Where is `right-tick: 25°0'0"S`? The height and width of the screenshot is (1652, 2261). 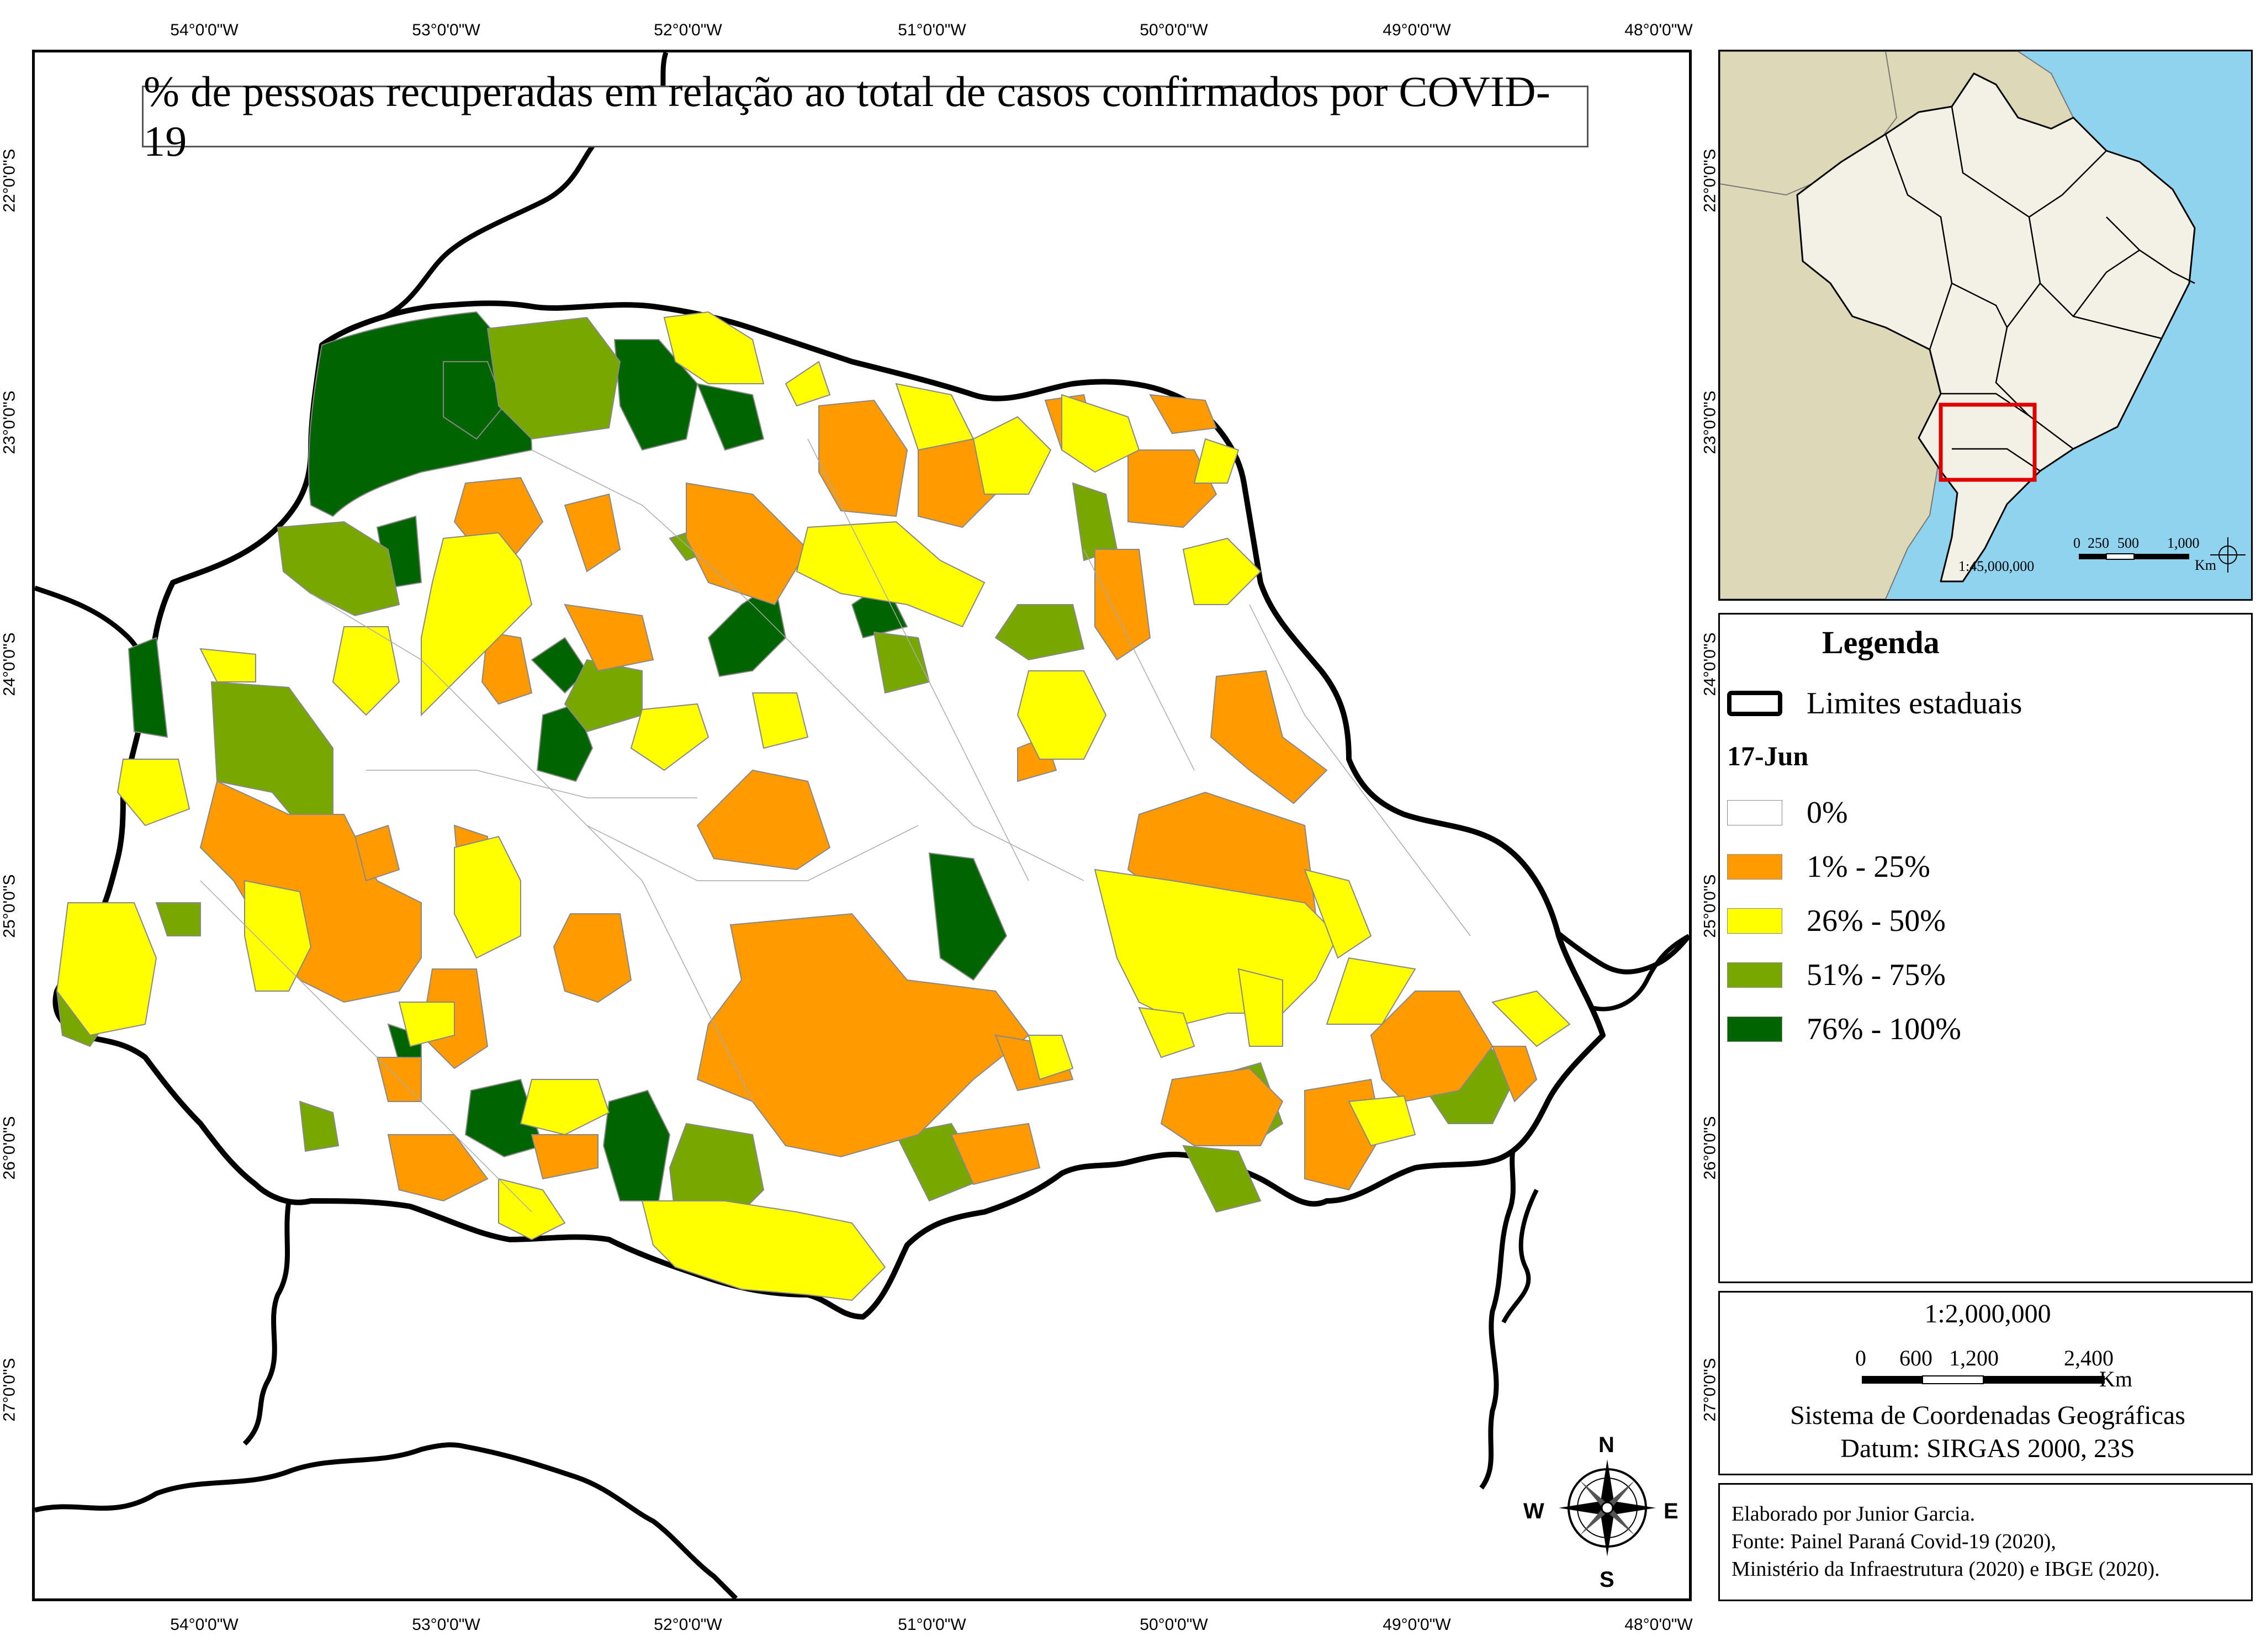 right-tick: 25°0'0"S is located at coordinates (1710, 906).